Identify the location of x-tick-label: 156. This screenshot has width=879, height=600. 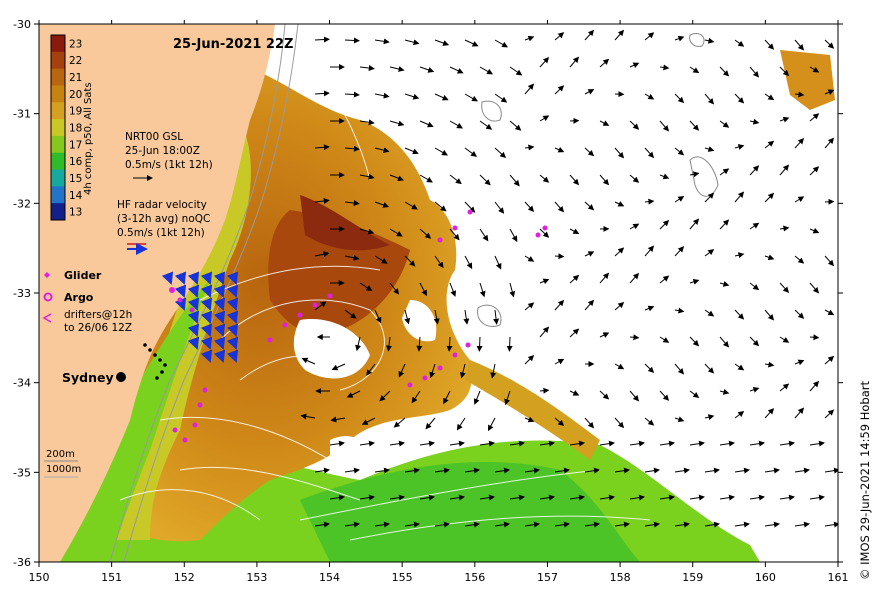
(474, 577).